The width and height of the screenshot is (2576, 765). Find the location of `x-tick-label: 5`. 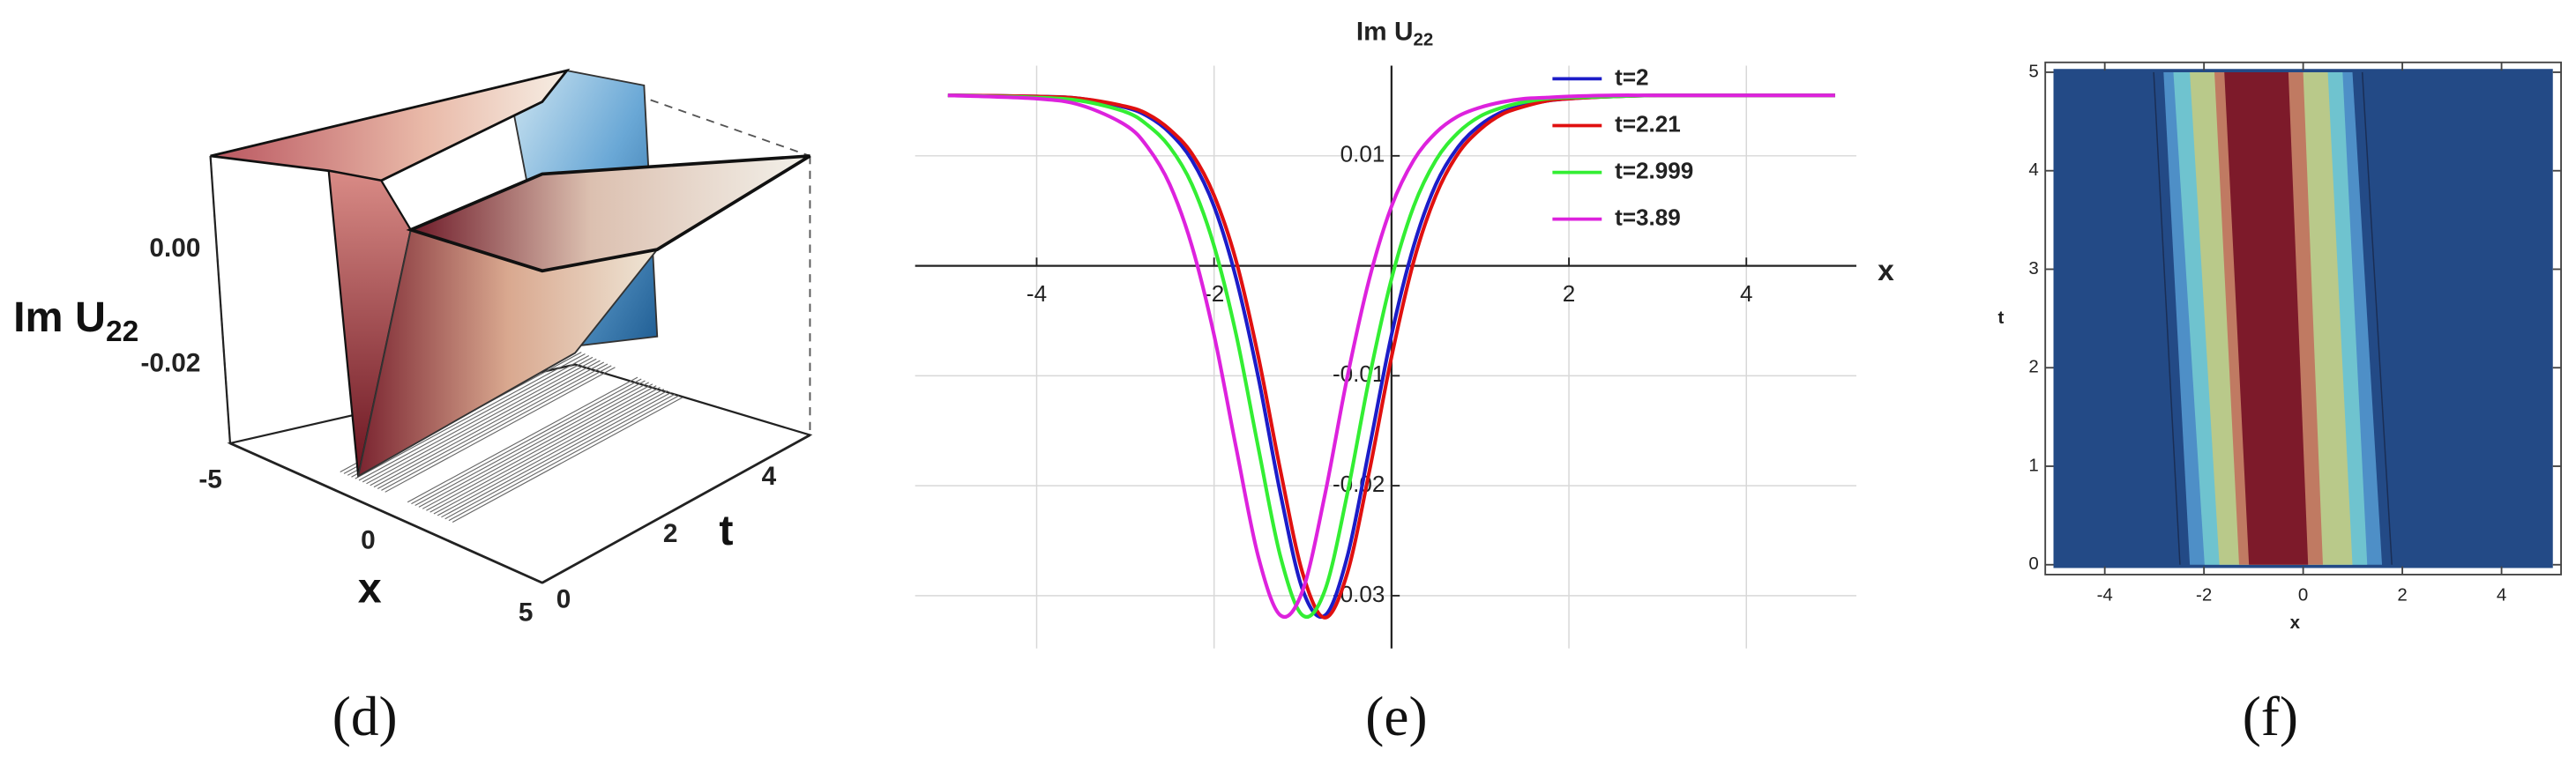

x-tick-label: 5 is located at coordinates (526, 613).